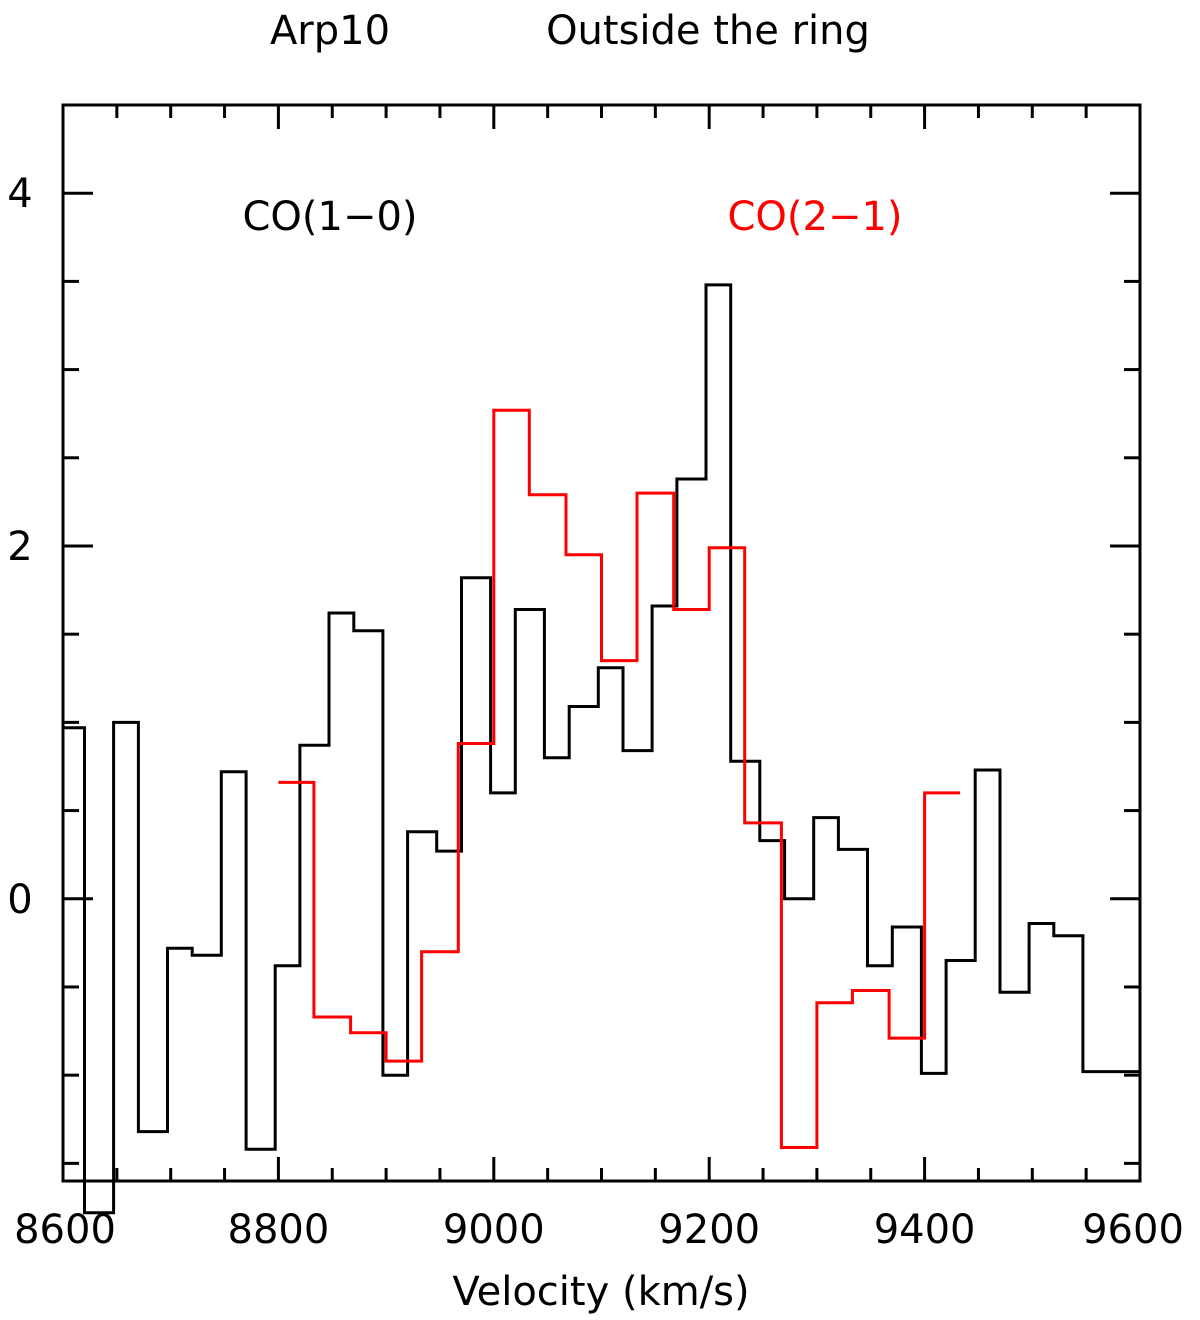  Describe the element at coordinates (330, 31) in the screenshot. I see `chart-title-left: Arp10` at that location.